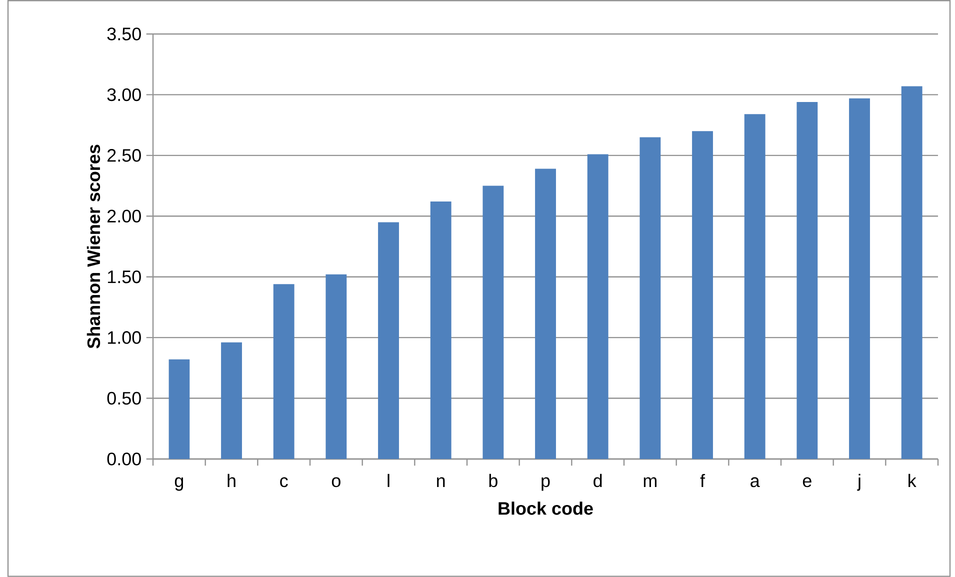 Image resolution: width=955 pixels, height=577 pixels. What do you see at coordinates (858, 482) in the screenshot?
I see `x-tick-label: j` at bounding box center [858, 482].